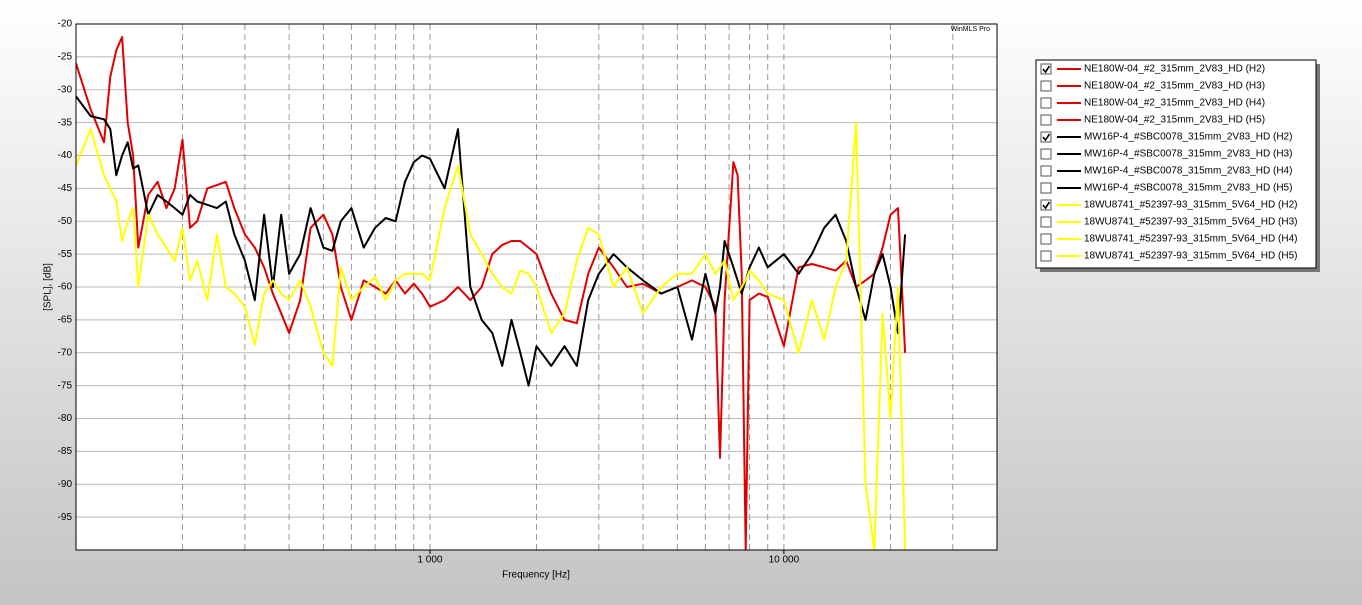  I want to click on x-axis-label: Frequency [Hz], so click(536, 575).